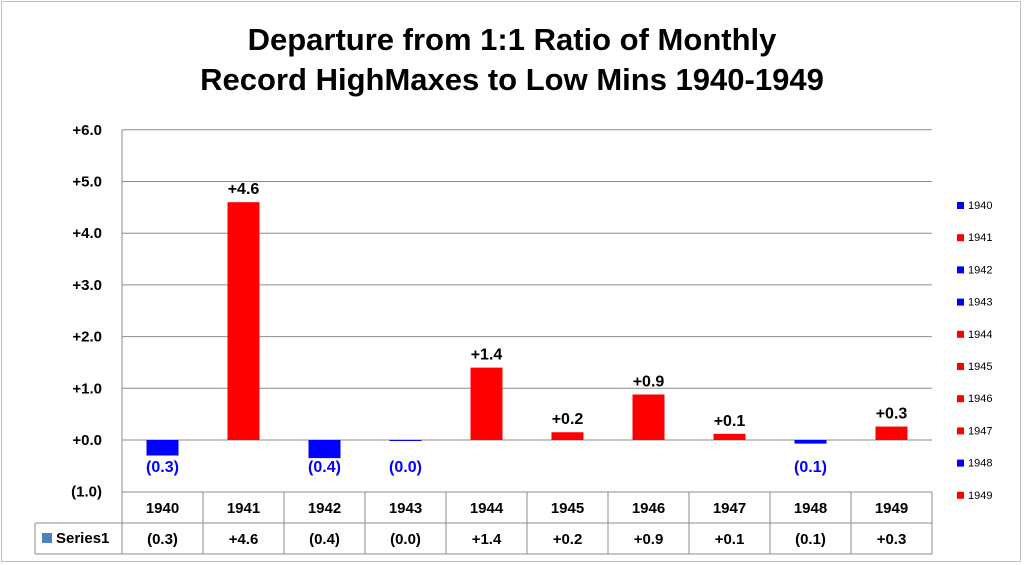 This screenshot has height=565, width=1024. I want to click on data-label: +0.2, so click(568, 419).